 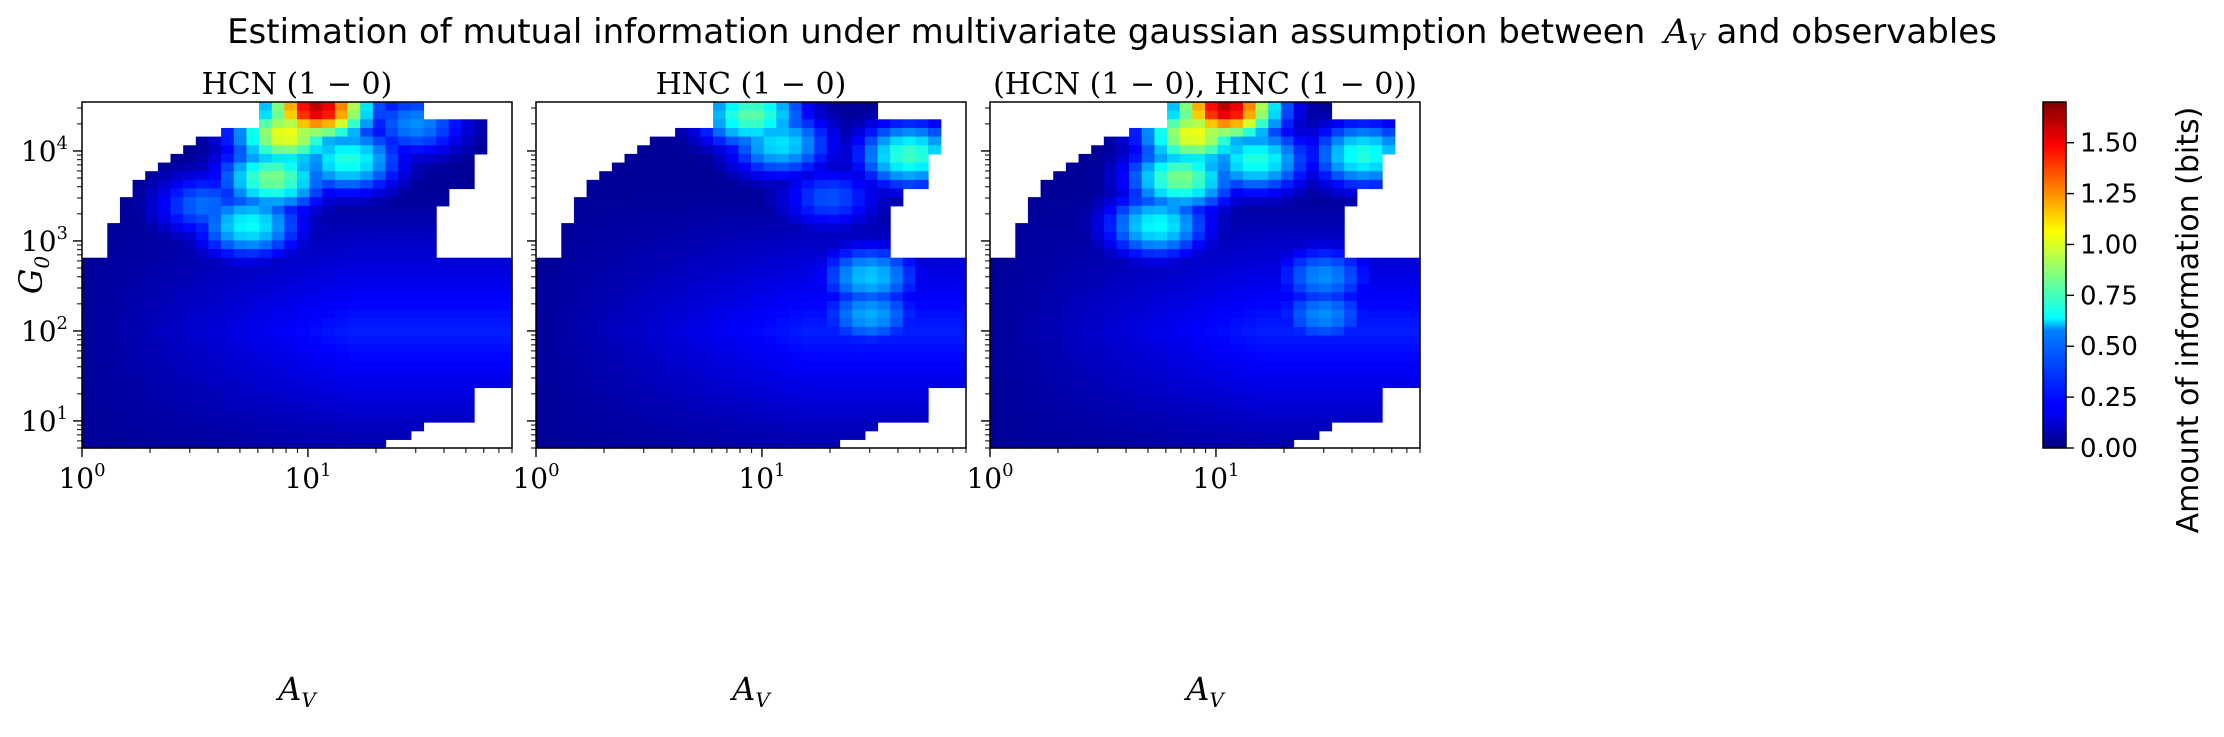 What do you see at coordinates (1215, 477) in the screenshot?
I see `x-tick-label: 101` at bounding box center [1215, 477].